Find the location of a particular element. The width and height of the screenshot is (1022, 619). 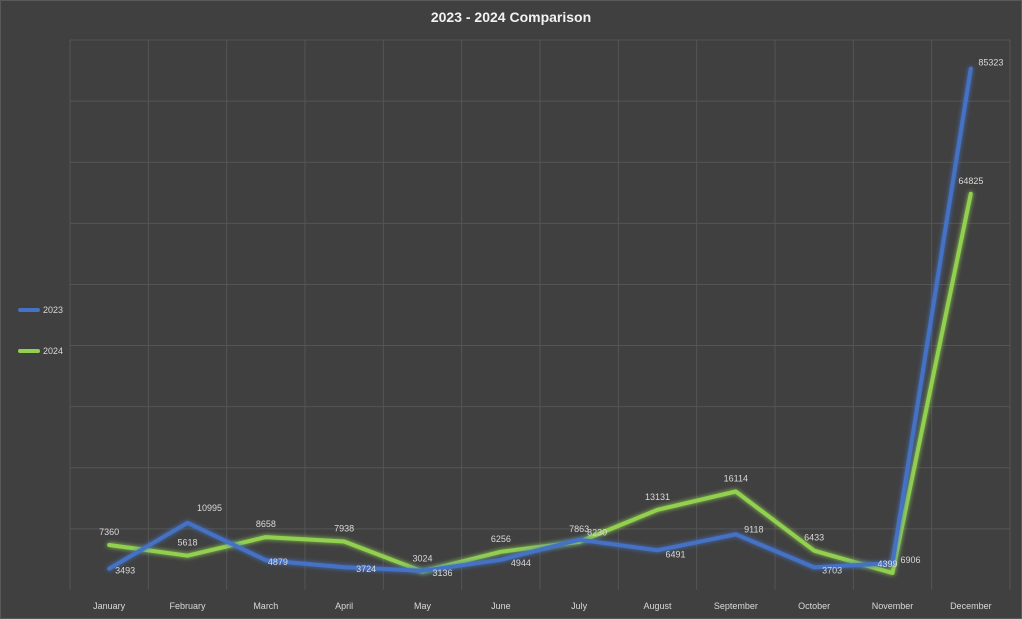

data-label-2024: 6906 is located at coordinates (910, 560).